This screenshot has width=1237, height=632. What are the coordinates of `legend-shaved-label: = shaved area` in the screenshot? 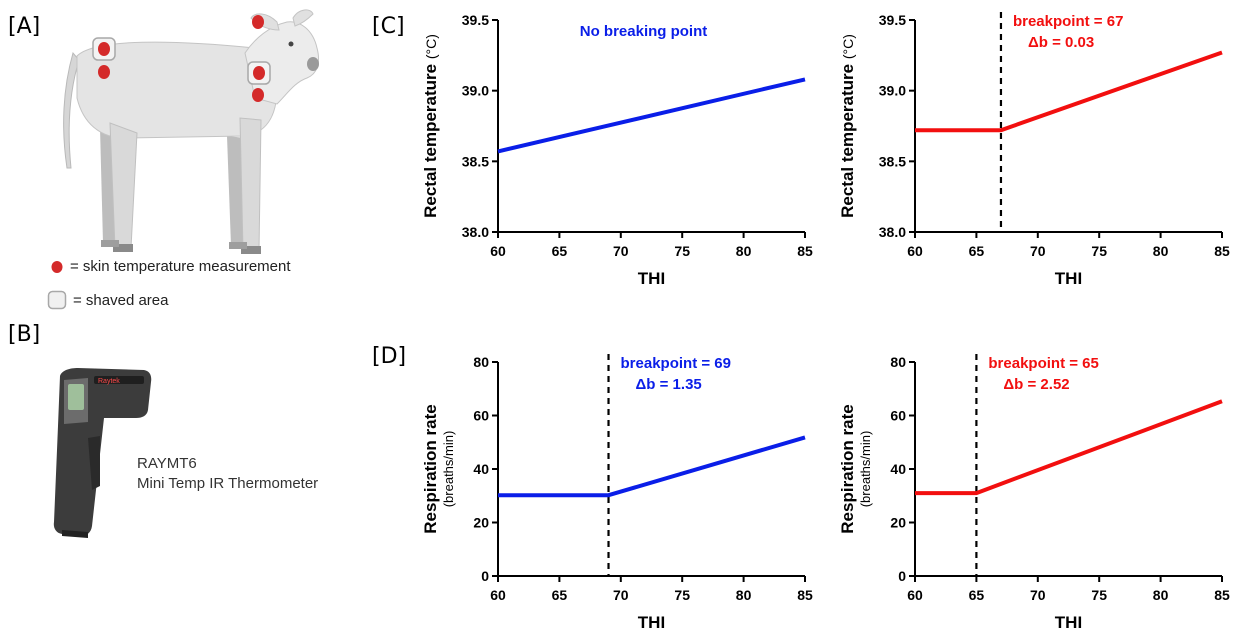 It's located at (121, 300).